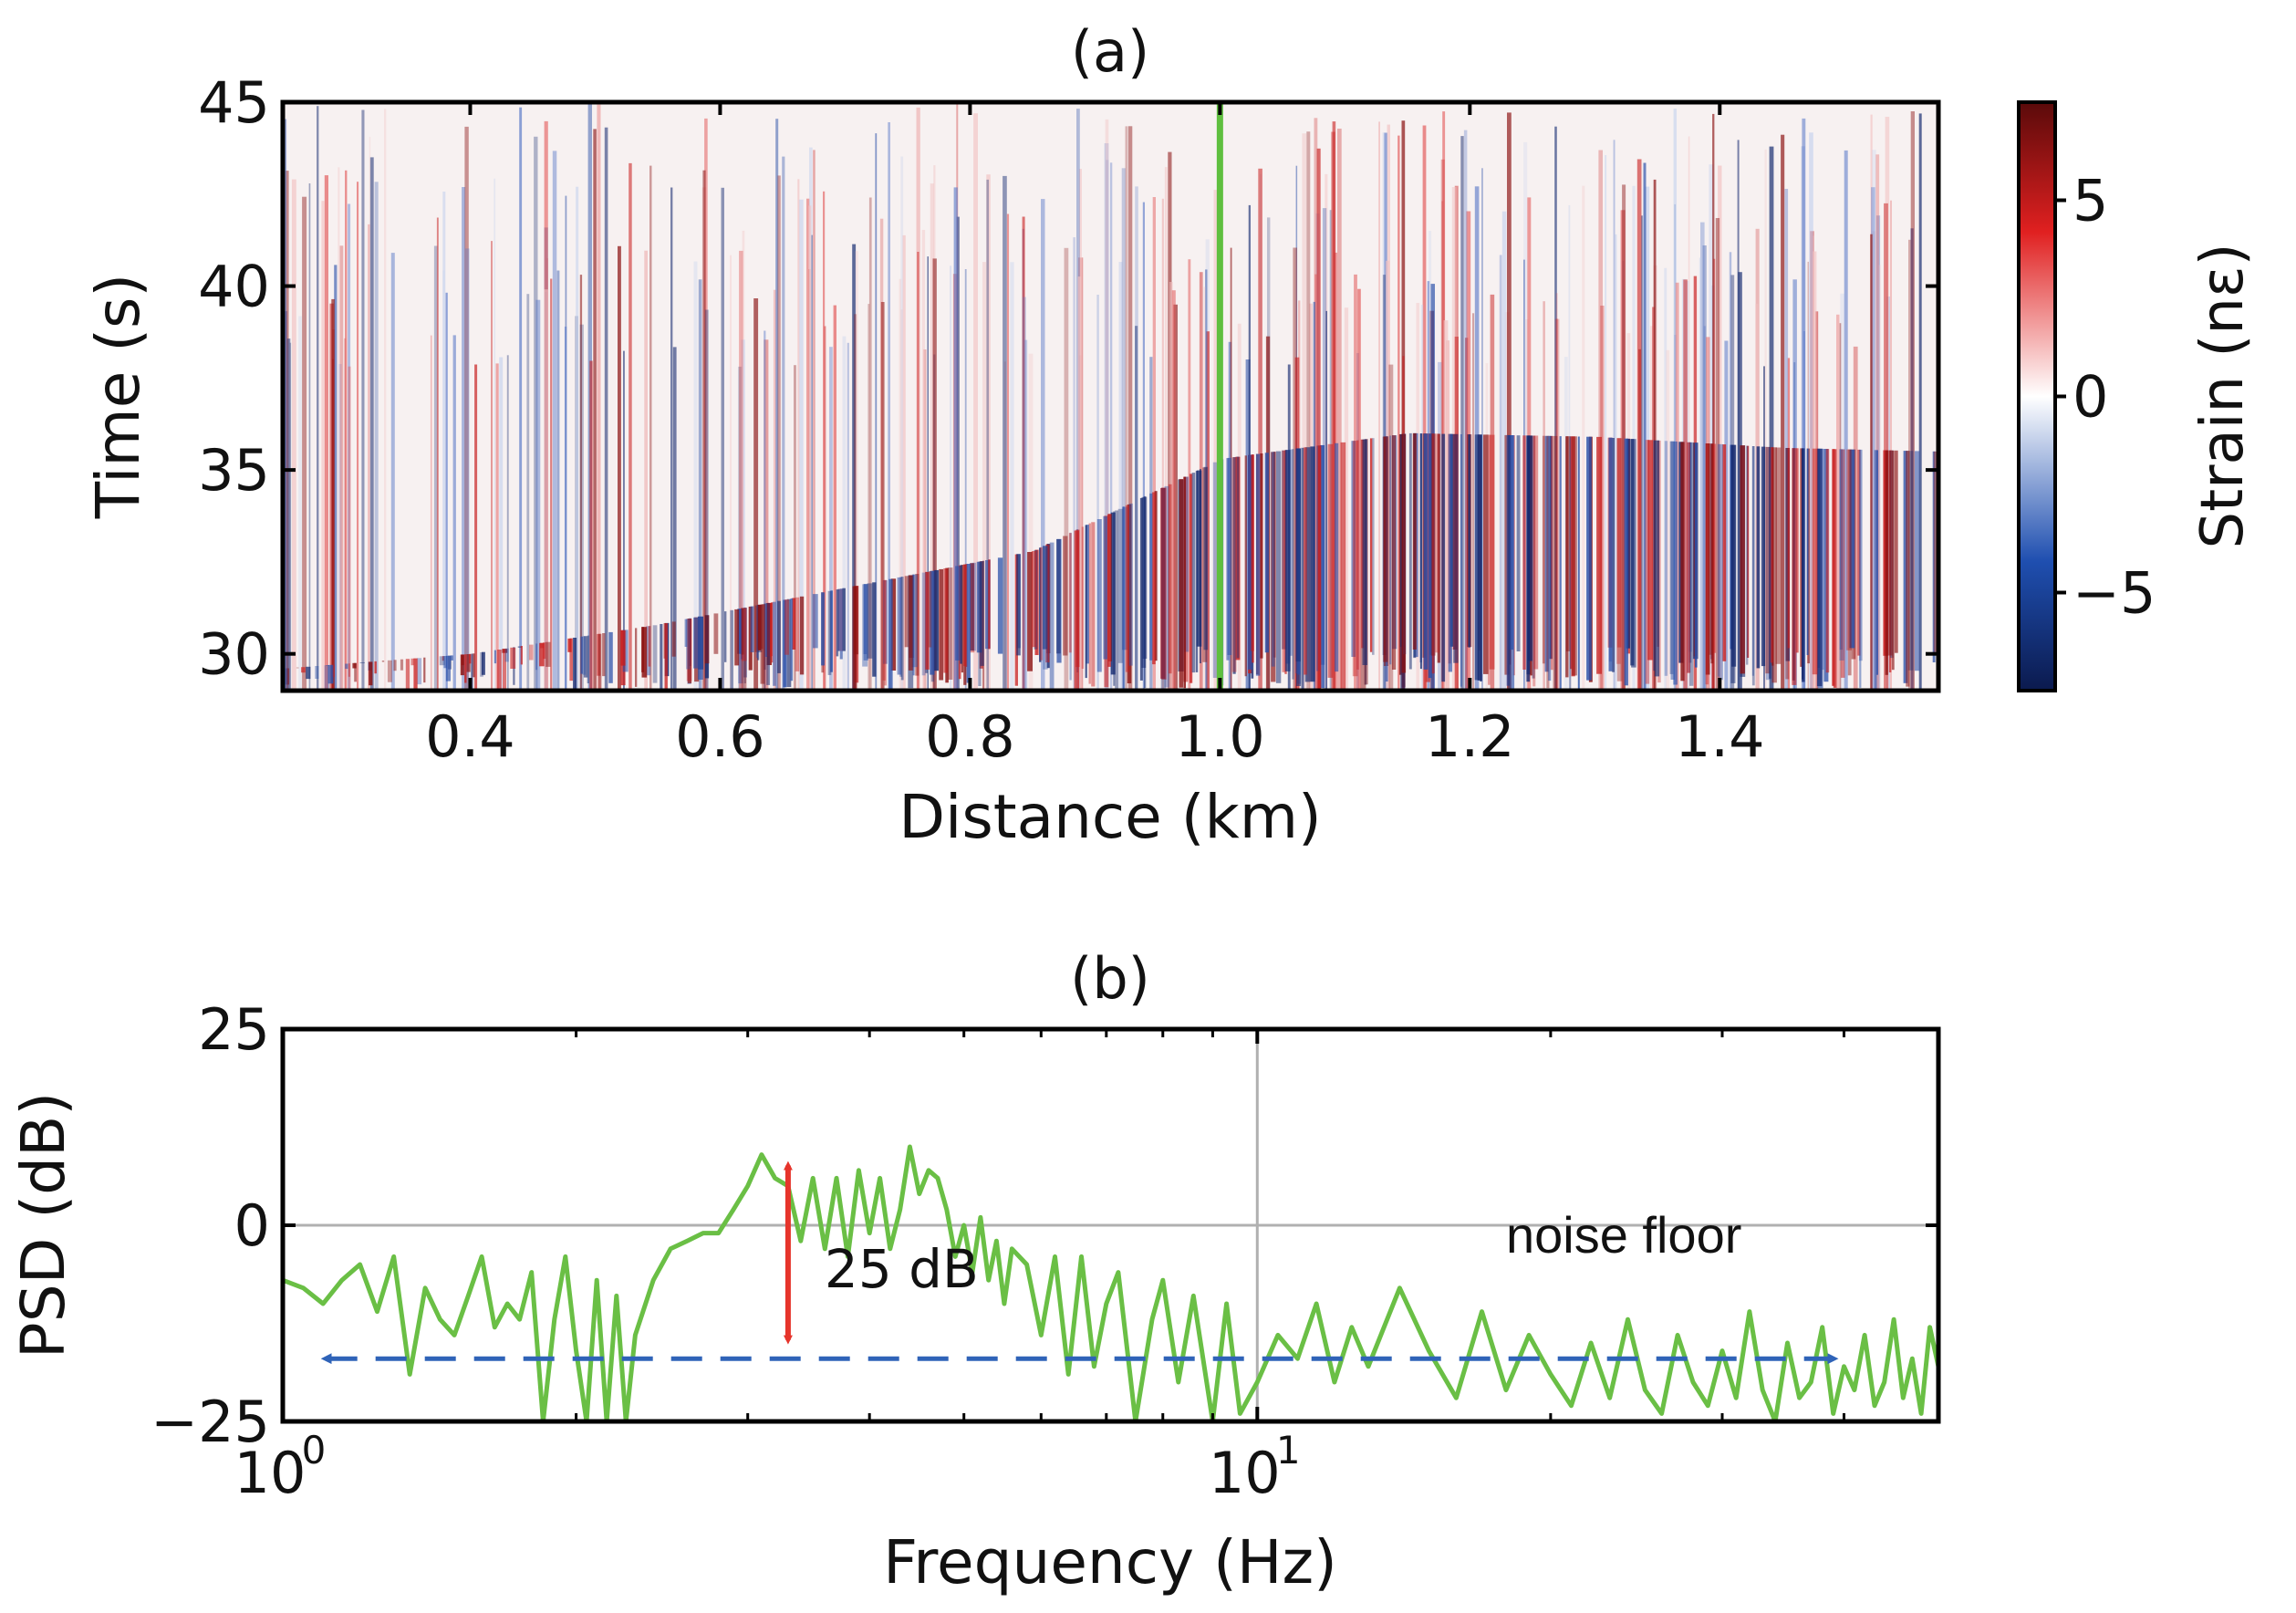 This screenshot has width=2296, height=1613. What do you see at coordinates (234, 102) in the screenshot?
I see `panel-a-y-tick-label: 45` at bounding box center [234, 102].